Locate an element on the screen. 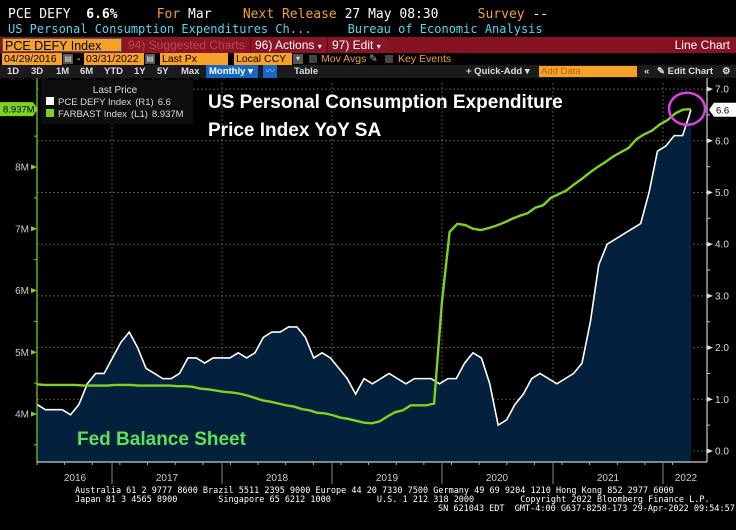 This screenshot has height=530, width=736. range-6m: 6M is located at coordinates (87, 71).